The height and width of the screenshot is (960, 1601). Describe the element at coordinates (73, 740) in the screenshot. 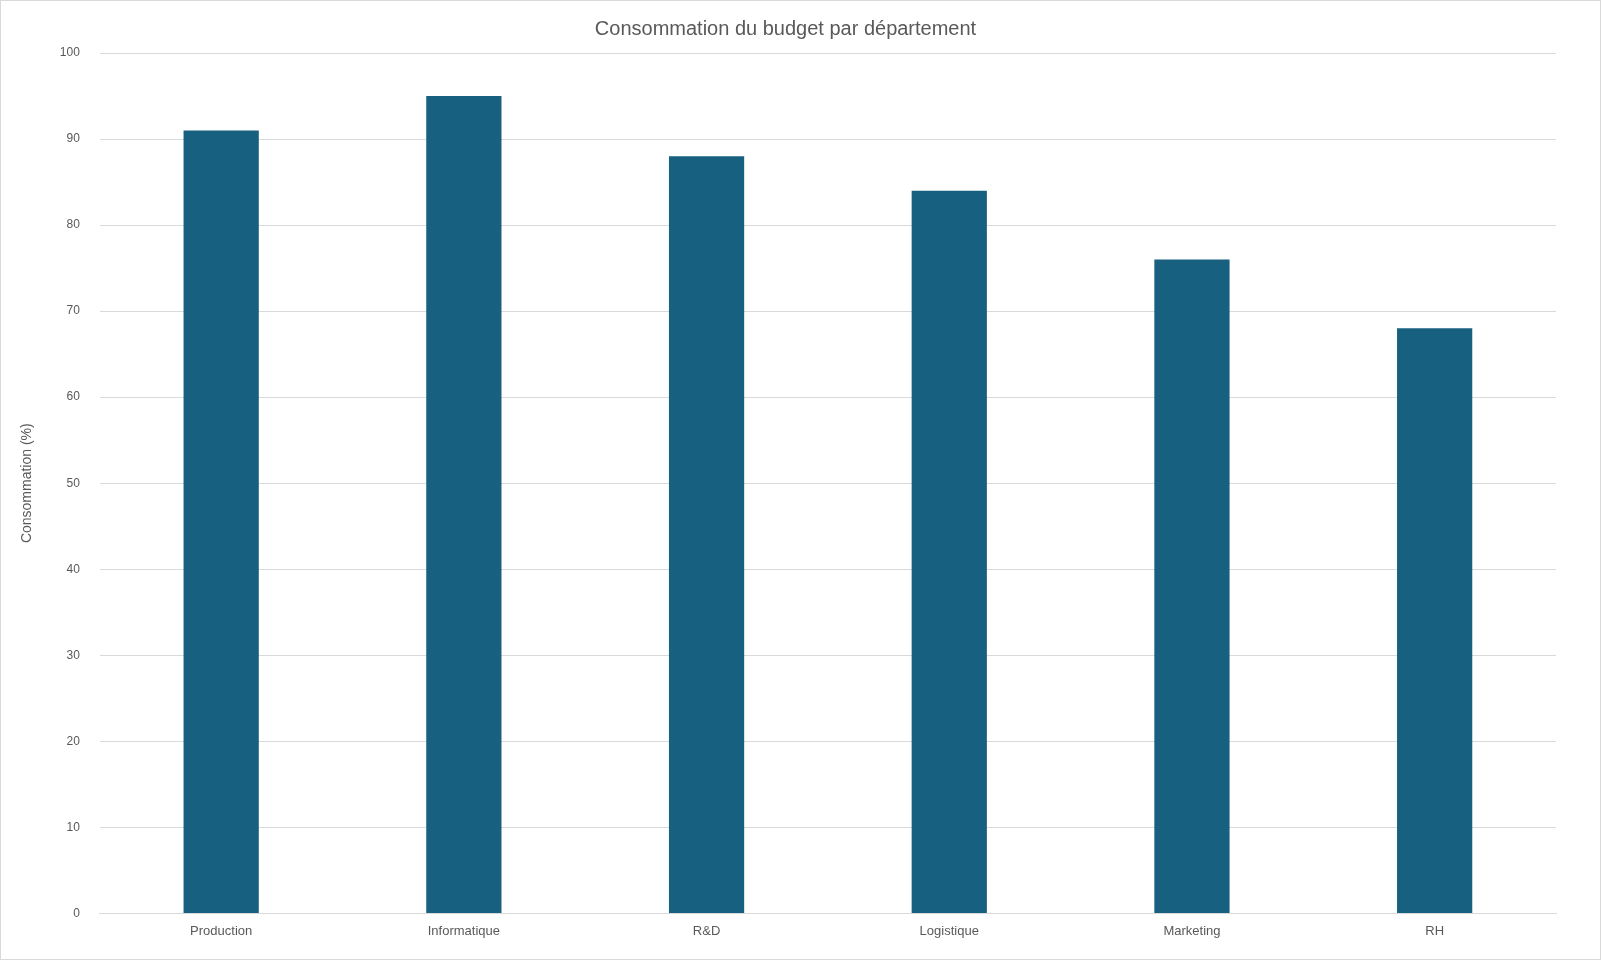

I see `y-tick-label: 20` at that location.